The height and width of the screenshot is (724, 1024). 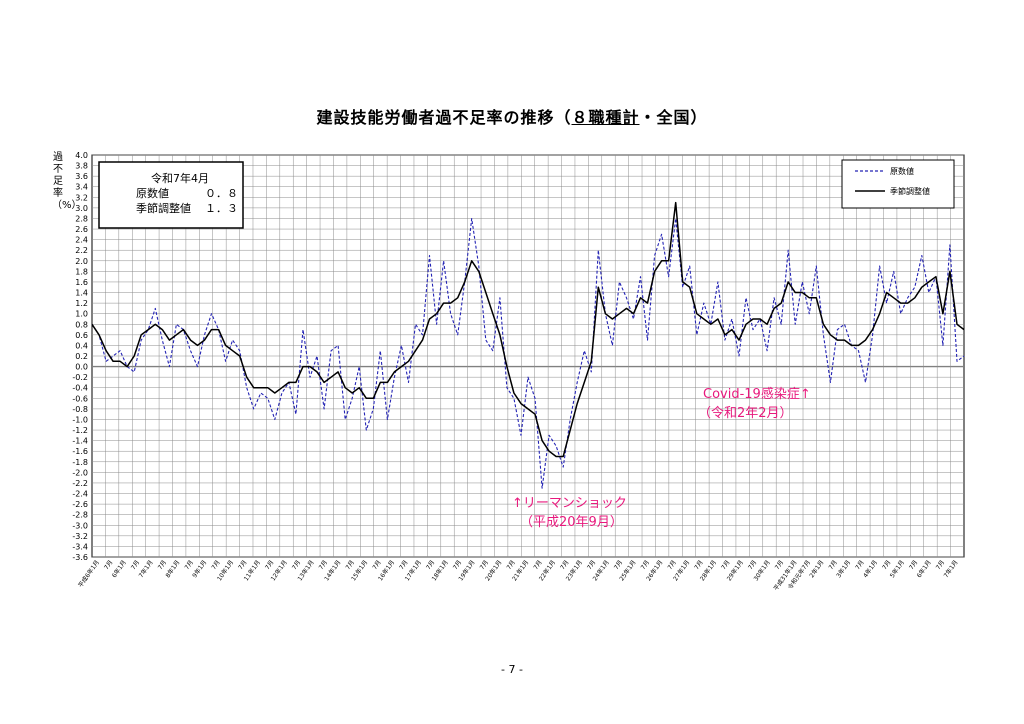 I want to click on title-suffix: ・全国）, so click(x=673, y=117).